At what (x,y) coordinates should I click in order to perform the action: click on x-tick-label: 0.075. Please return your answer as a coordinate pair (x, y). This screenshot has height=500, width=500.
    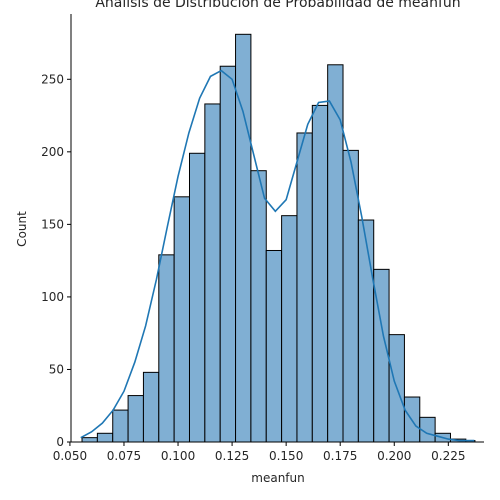
    Looking at the image, I should click on (124, 456).